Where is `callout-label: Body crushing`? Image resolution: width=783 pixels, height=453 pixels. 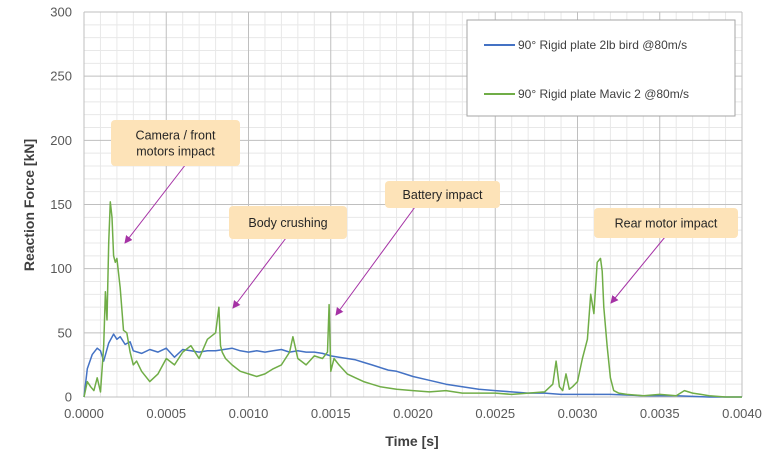
callout-label: Body crushing is located at coordinates (287, 223).